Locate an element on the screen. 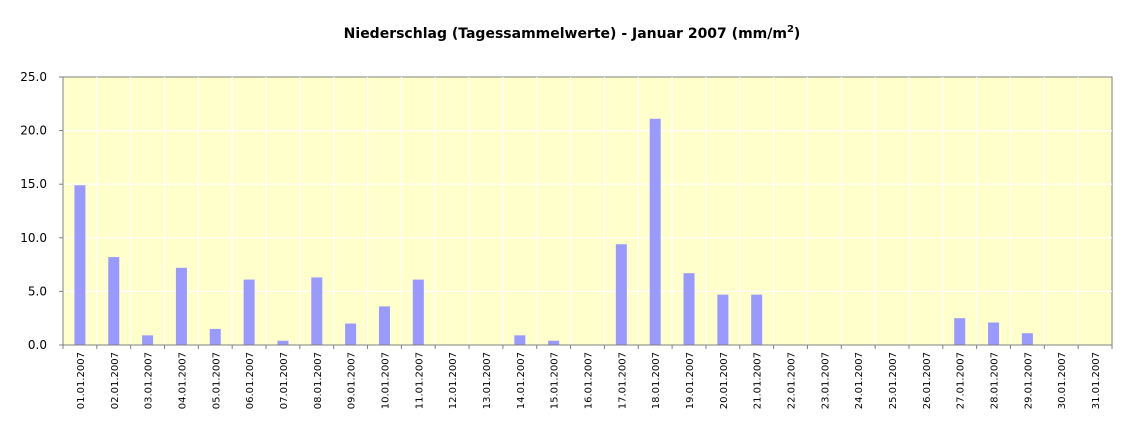 This screenshot has width=1144, height=437. bar-27.01.2007 is located at coordinates (960, 331).